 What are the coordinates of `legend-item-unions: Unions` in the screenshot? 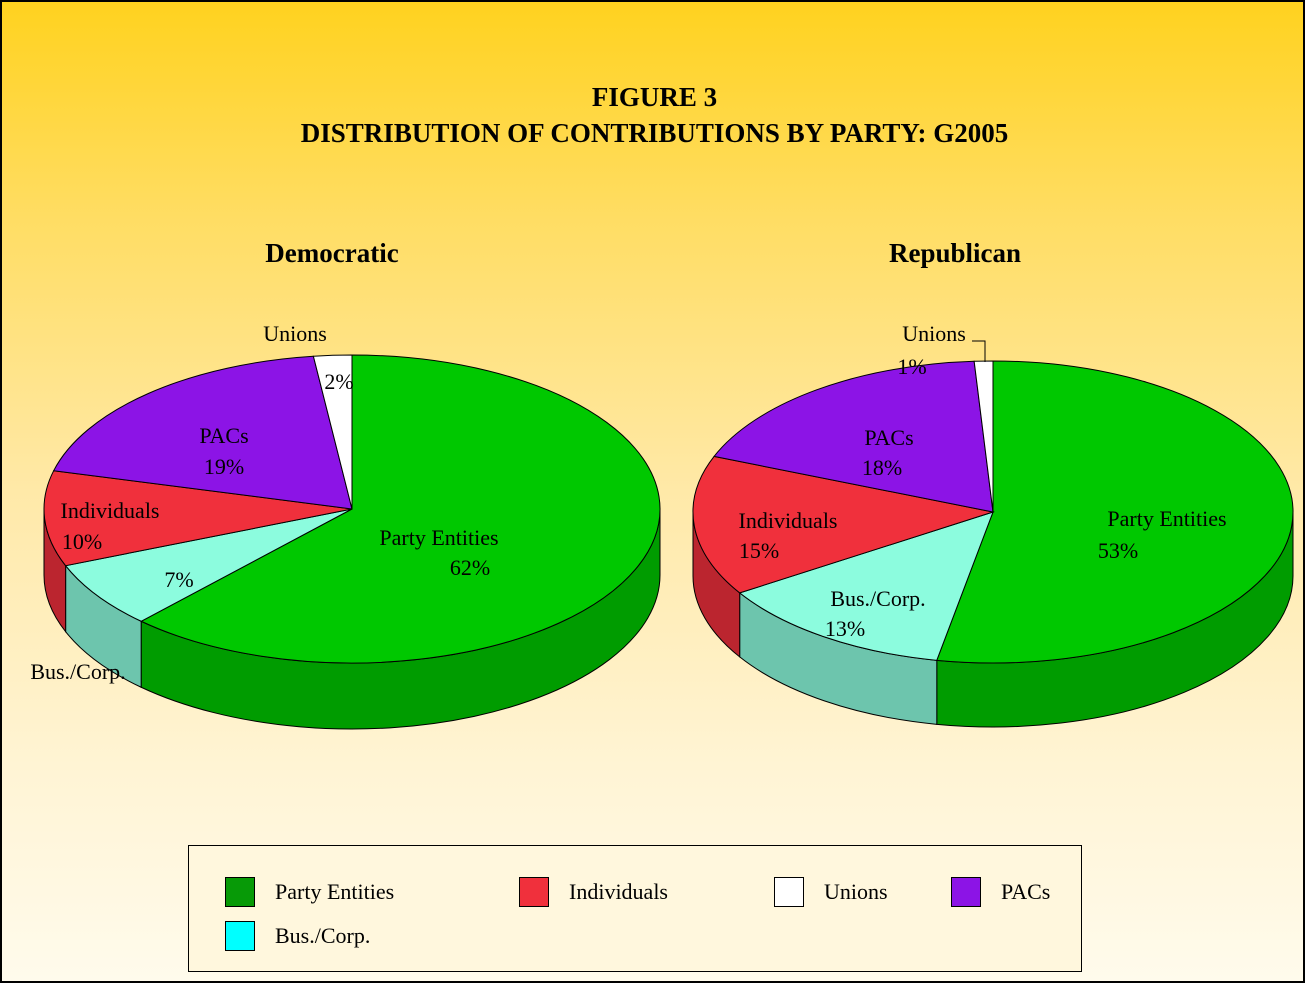 It's located at (831, 892).